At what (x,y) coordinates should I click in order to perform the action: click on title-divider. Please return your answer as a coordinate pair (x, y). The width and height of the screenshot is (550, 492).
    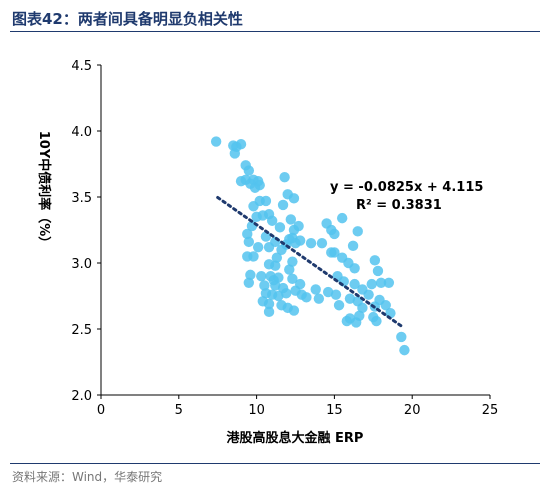
    Looking at the image, I should click on (275, 31).